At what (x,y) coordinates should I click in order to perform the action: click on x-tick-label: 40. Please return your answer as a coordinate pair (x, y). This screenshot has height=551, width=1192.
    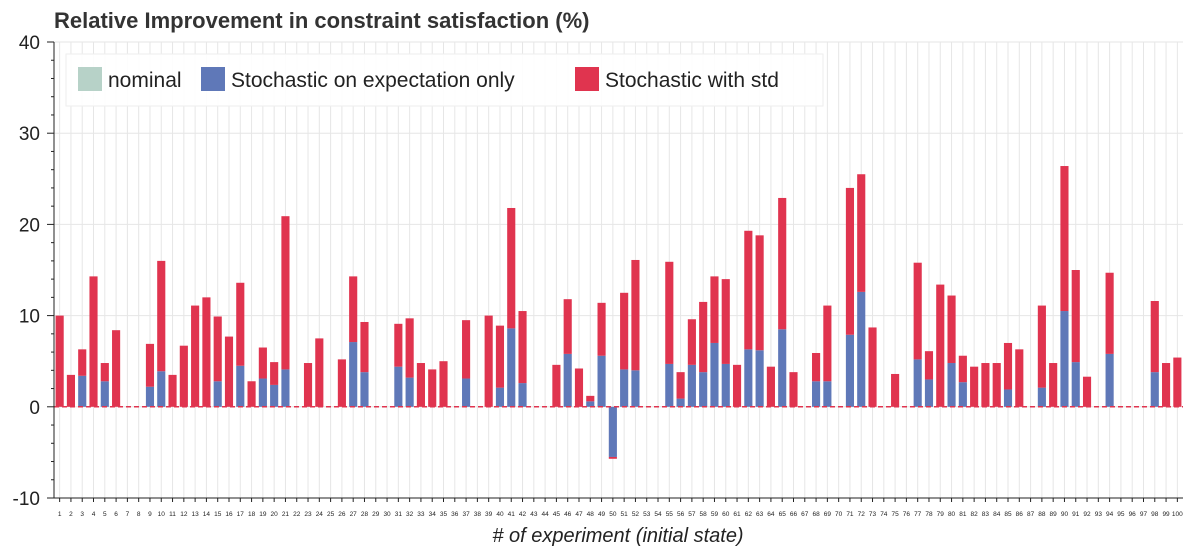
    Looking at the image, I should click on (500, 514).